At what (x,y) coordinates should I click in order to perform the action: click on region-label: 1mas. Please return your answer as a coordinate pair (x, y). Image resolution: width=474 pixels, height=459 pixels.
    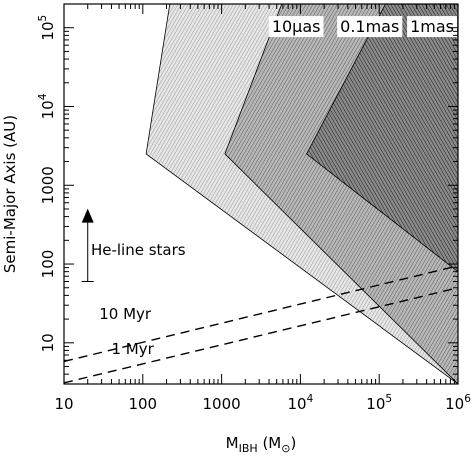
    Looking at the image, I should click on (432, 26).